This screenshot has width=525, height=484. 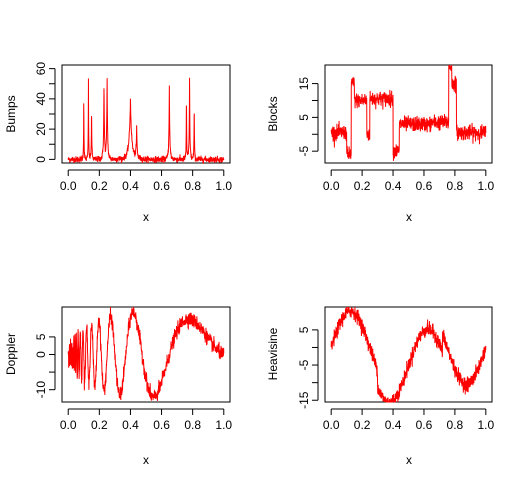 I want to click on y-tick-label: 60, so click(x=41, y=69).